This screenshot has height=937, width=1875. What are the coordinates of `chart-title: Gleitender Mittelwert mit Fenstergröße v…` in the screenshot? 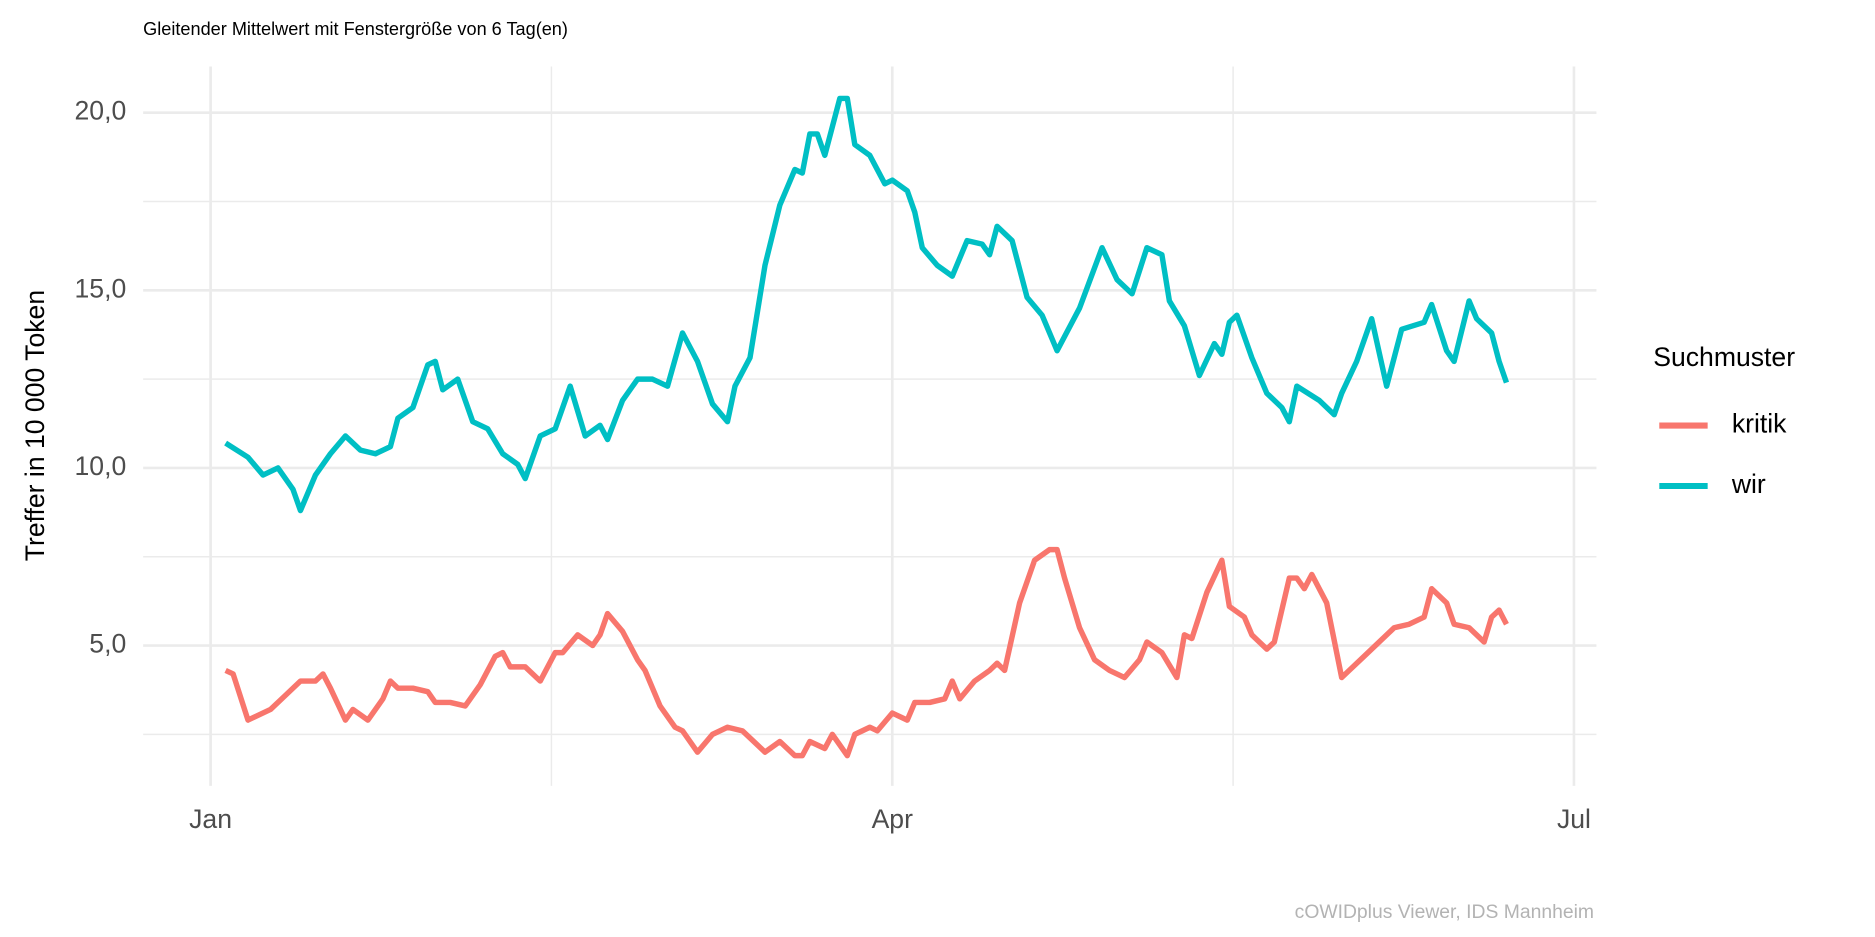 It's located at (355, 29).